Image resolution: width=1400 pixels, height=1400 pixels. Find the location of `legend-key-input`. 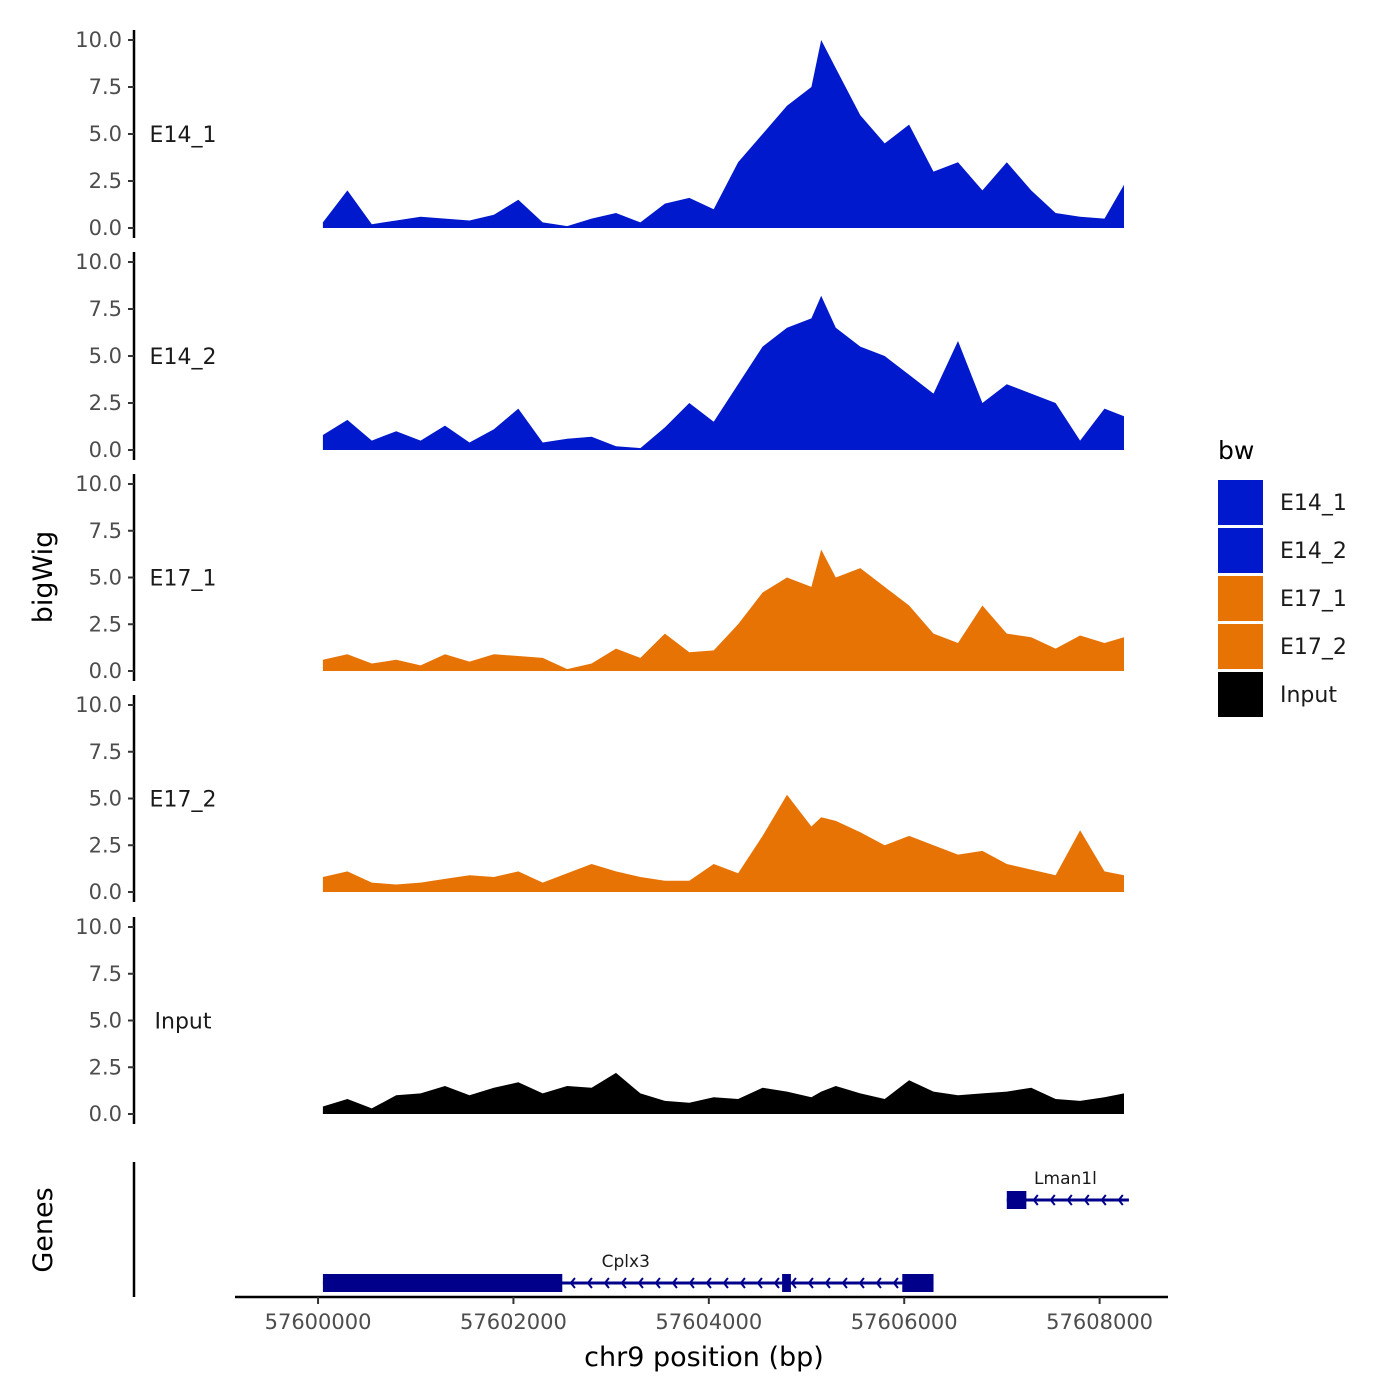

legend-key-input is located at coordinates (1240, 694).